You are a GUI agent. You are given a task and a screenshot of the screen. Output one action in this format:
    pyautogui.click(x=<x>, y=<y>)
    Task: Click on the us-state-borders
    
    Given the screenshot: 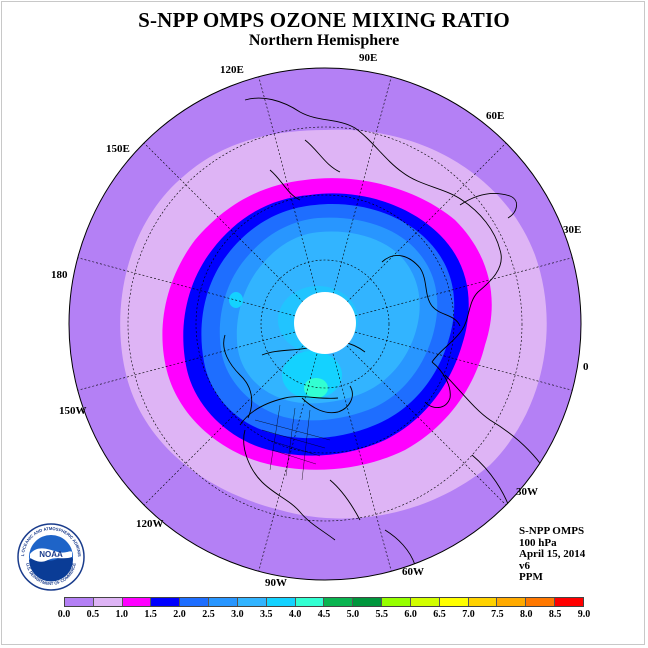 What is the action you would take?
    pyautogui.click(x=292, y=442)
    